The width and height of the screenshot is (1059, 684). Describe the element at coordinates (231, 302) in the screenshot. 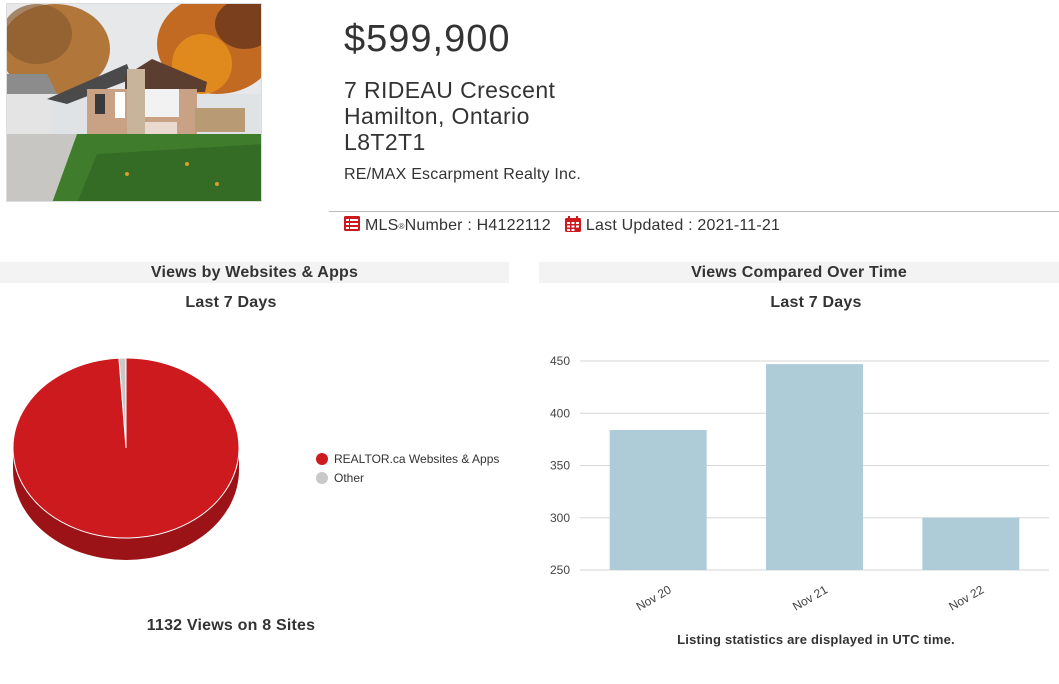

I see `websites-apps-period: Last 7 Days` at that location.